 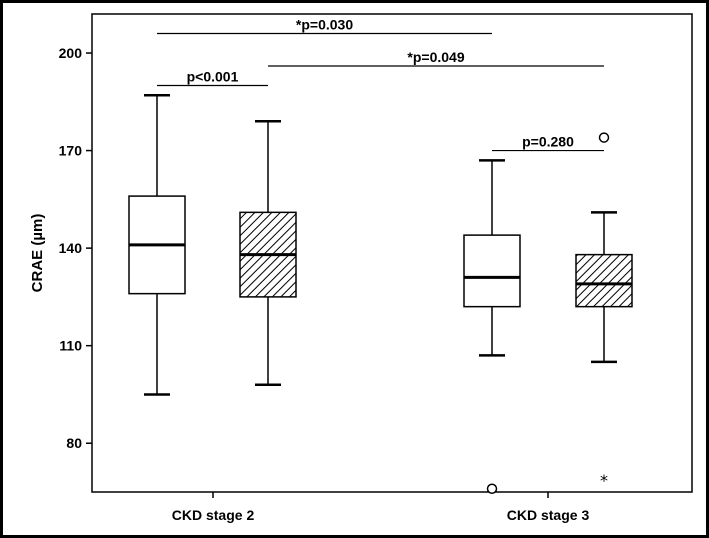 What do you see at coordinates (213, 77) in the screenshot?
I see `significance-label: p<0.001` at bounding box center [213, 77].